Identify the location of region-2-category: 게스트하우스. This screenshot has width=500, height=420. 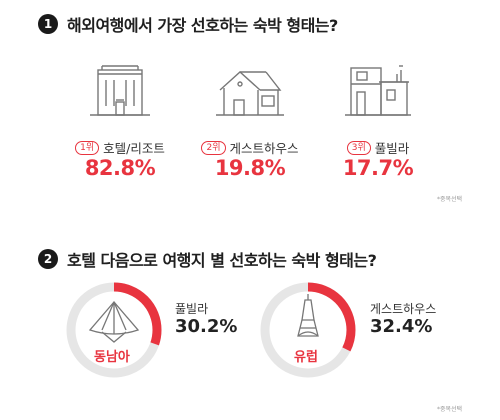
(403, 309).